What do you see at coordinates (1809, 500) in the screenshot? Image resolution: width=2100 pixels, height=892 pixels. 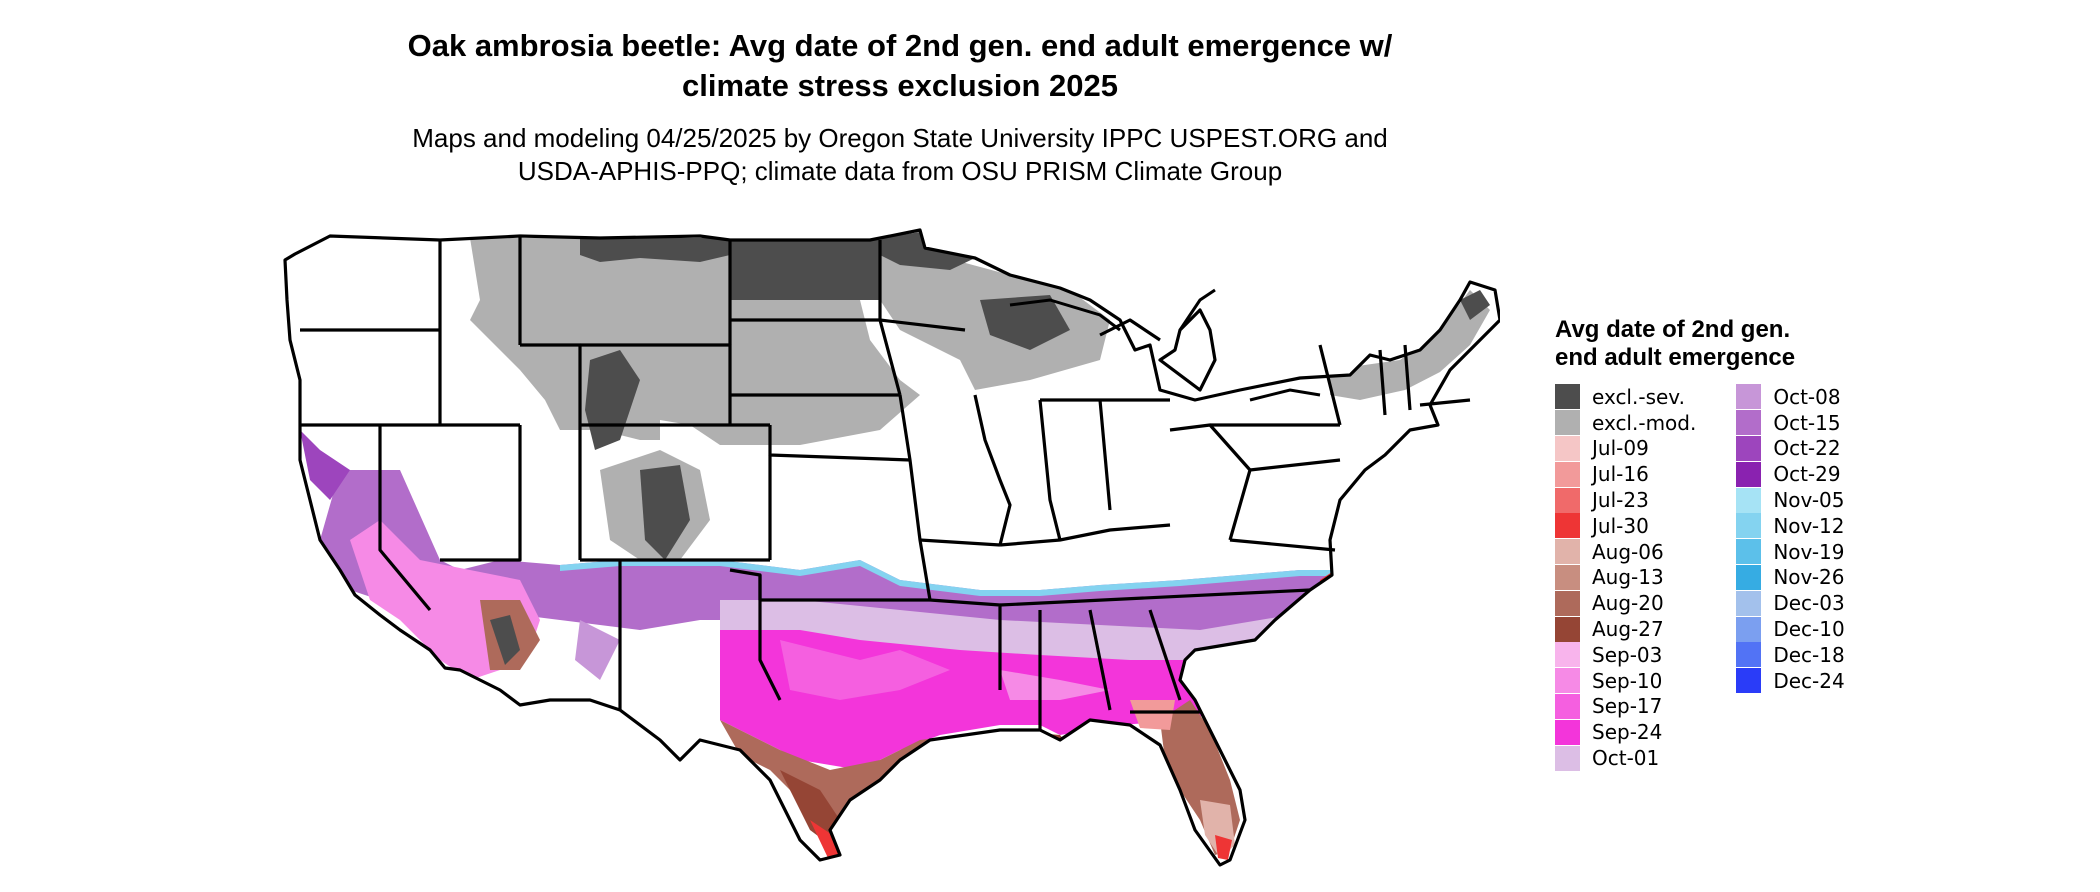 I see `legend-label: Nov-05` at bounding box center [1809, 500].